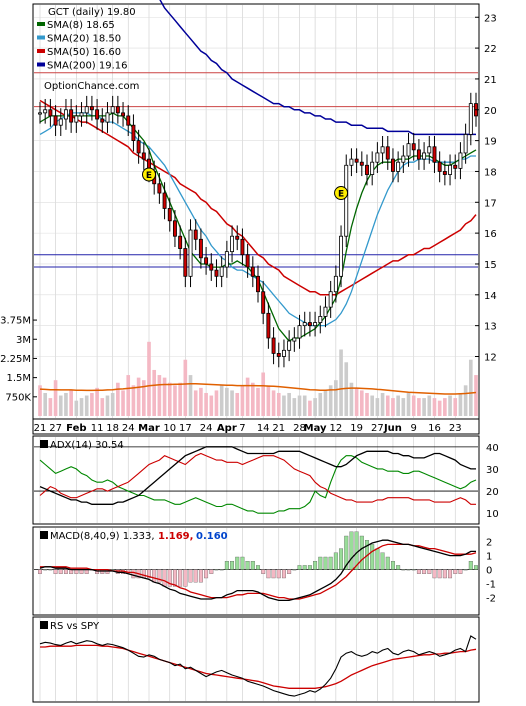 This screenshot has width=526, height=706. Describe the element at coordinates (128, 428) in the screenshot. I see `x-tick-label: 24` at that location.